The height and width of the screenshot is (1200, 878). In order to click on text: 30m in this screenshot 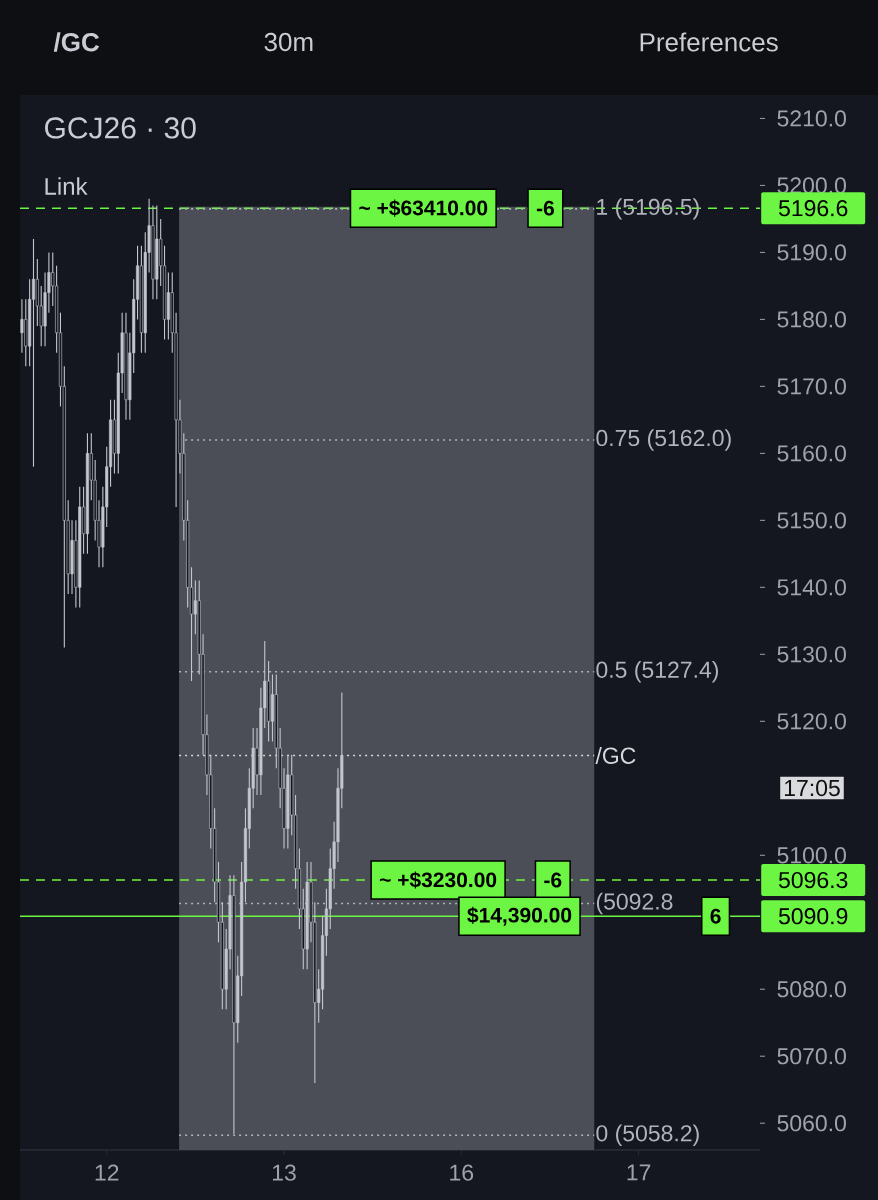, I will do `click(288, 42)`.